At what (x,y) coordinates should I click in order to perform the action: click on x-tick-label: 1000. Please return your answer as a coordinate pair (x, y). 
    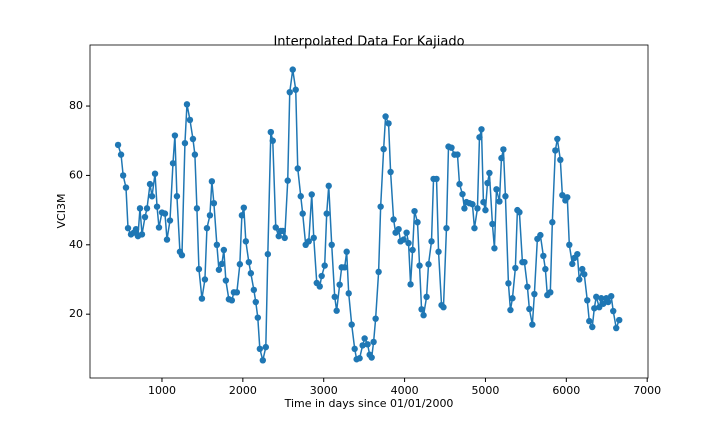
    Looking at the image, I should click on (162, 390).